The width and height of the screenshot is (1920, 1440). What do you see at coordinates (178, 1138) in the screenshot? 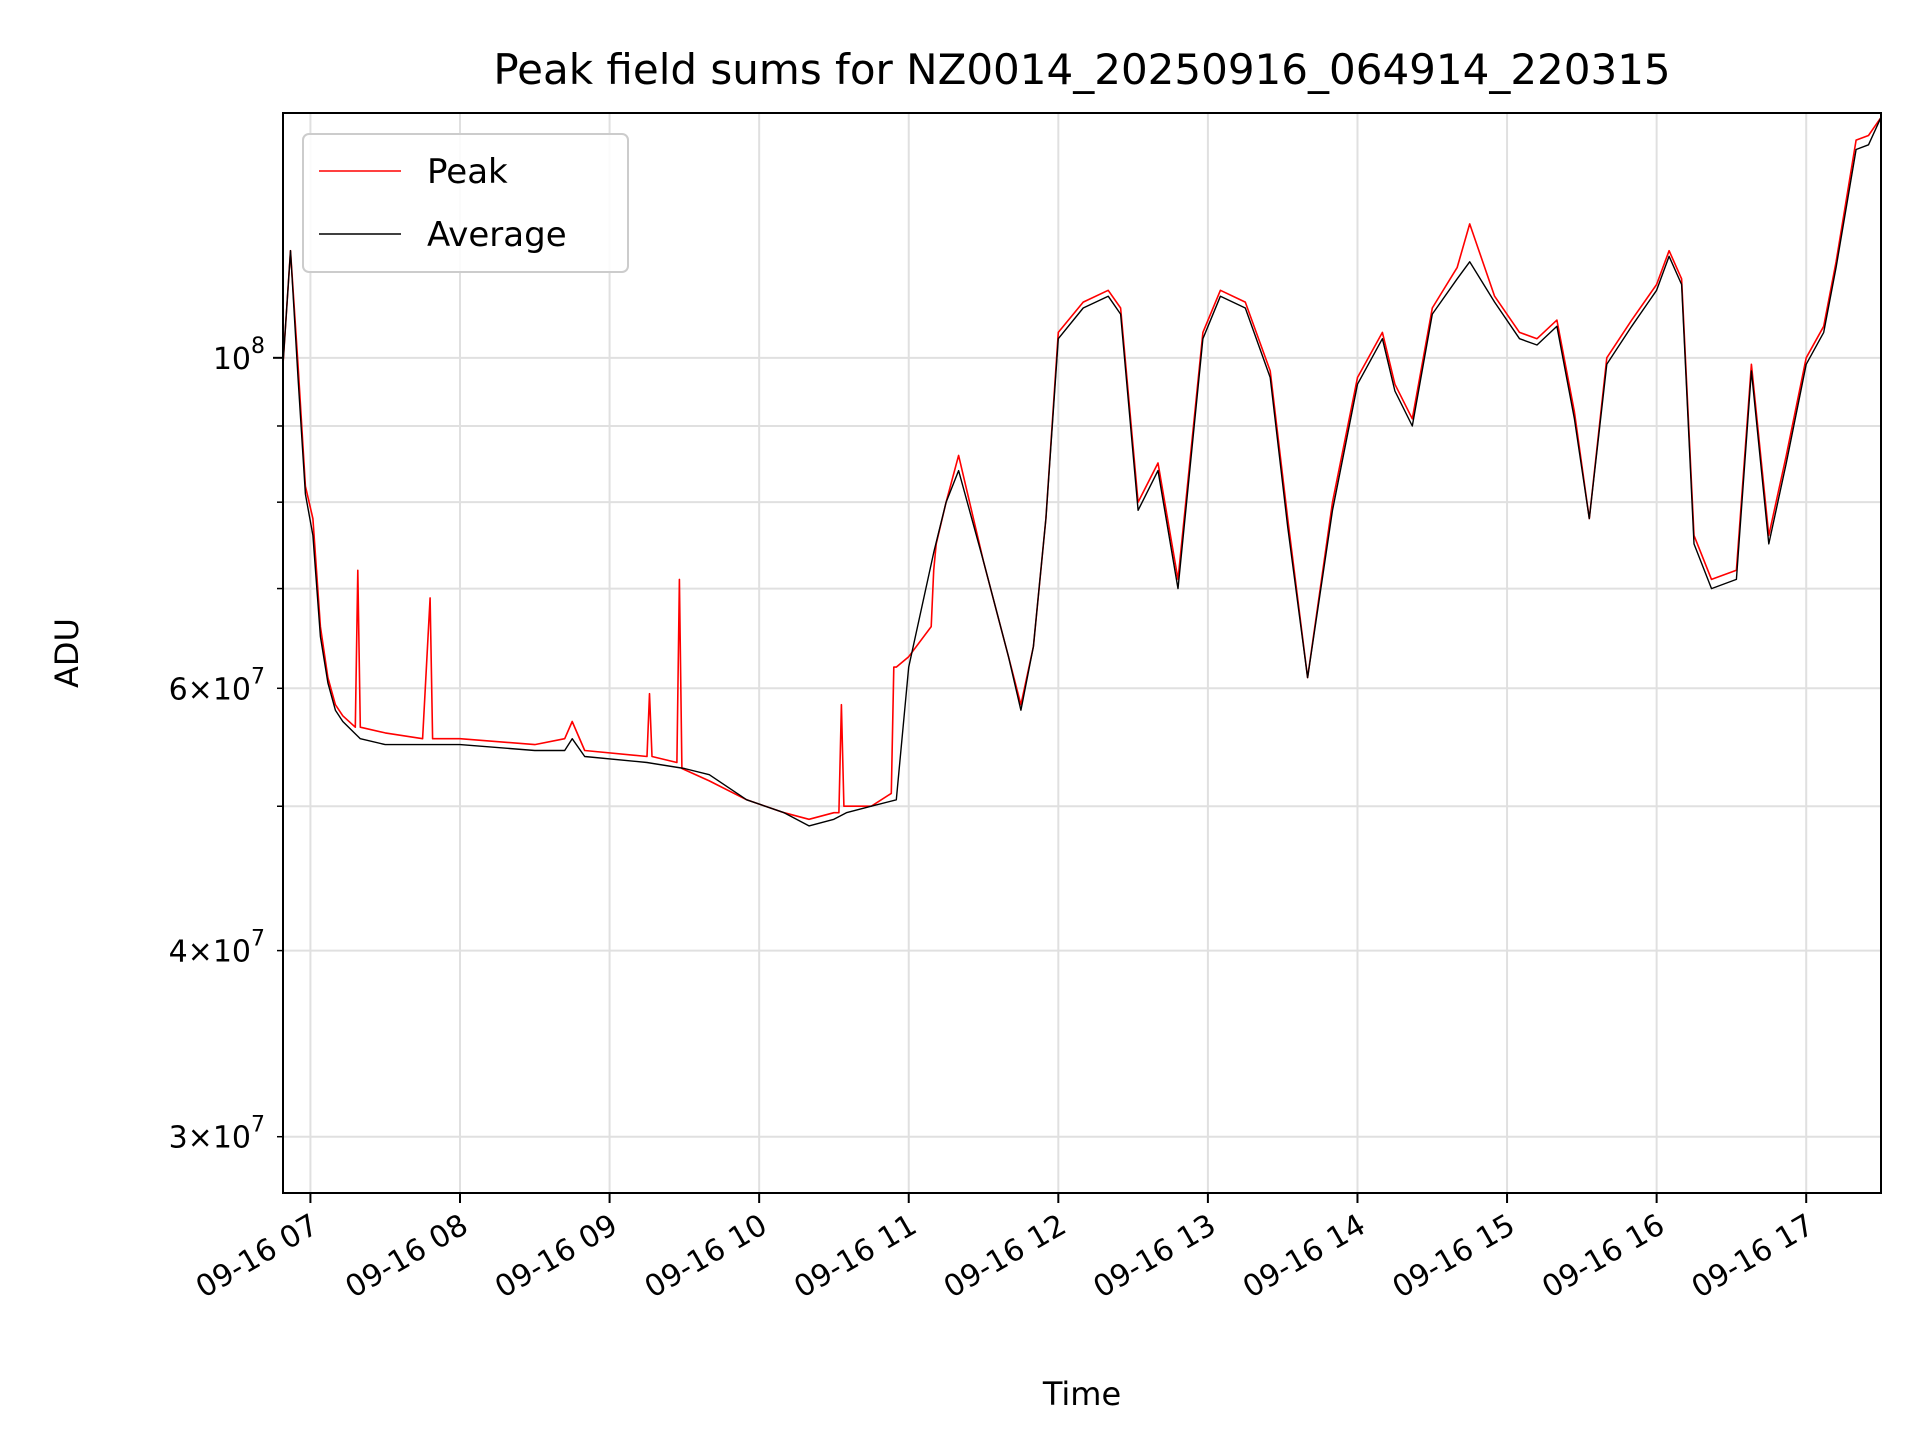
I see `y-tick-mantissa: 3` at bounding box center [178, 1138].